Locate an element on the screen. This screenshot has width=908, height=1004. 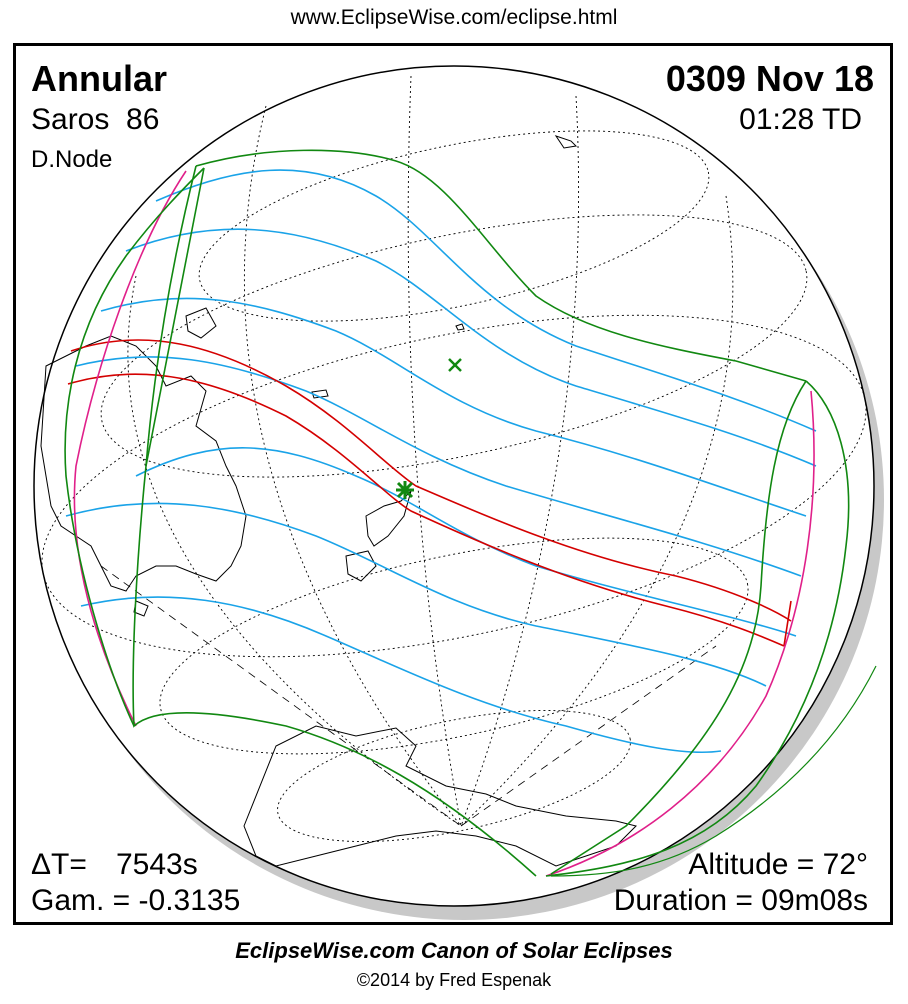
node-label: D.Node is located at coordinates (72, 159).